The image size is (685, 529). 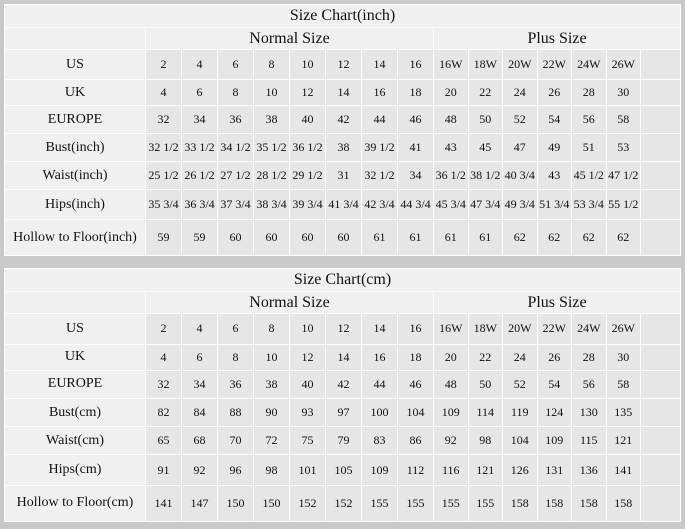 What do you see at coordinates (589, 441) in the screenshot?
I see `table-cell: 115` at bounding box center [589, 441].